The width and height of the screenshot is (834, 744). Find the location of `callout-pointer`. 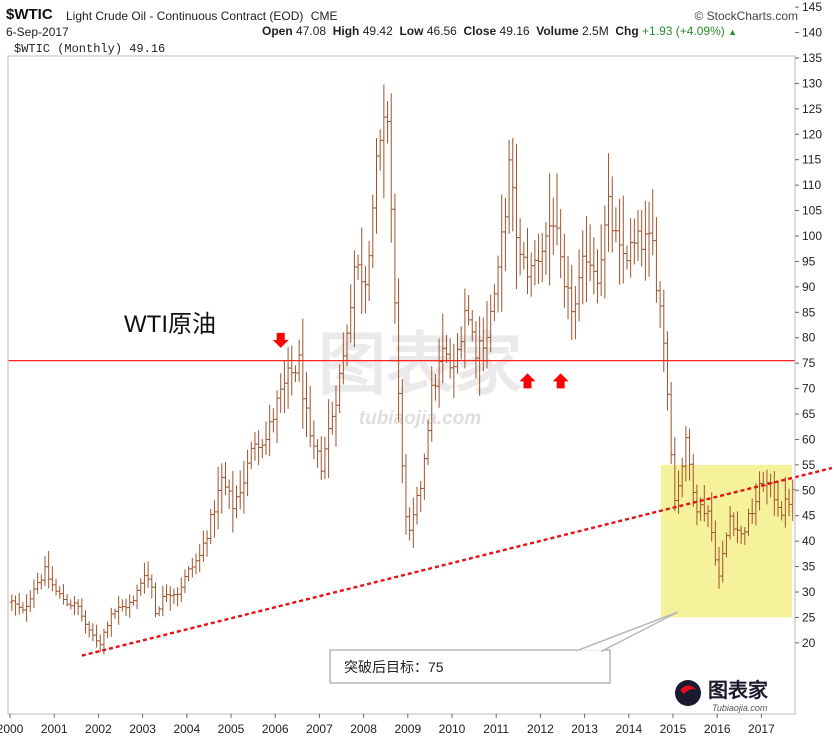

callout-pointer is located at coordinates (627, 631).